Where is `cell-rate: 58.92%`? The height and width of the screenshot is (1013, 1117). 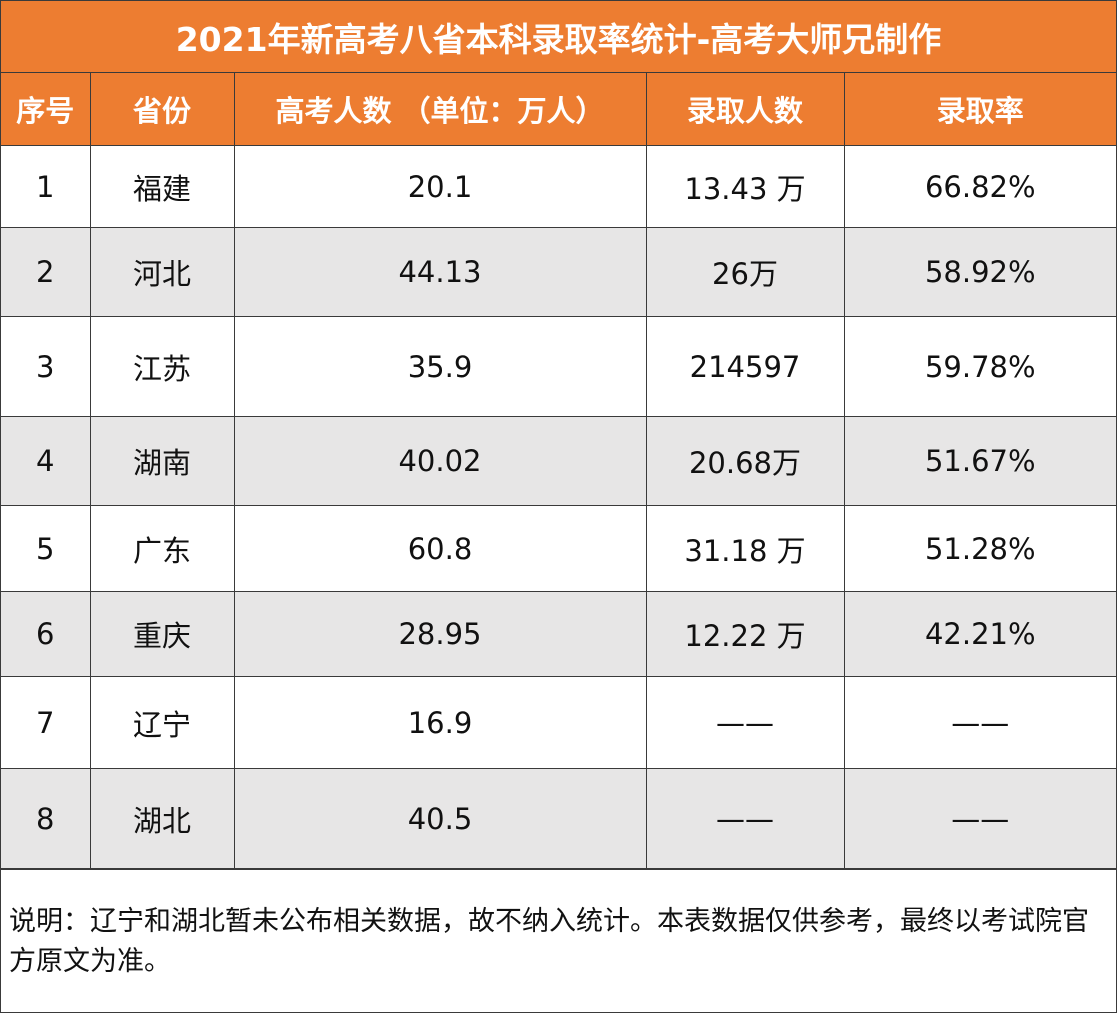
cell-rate: 58.92% is located at coordinates (979, 272).